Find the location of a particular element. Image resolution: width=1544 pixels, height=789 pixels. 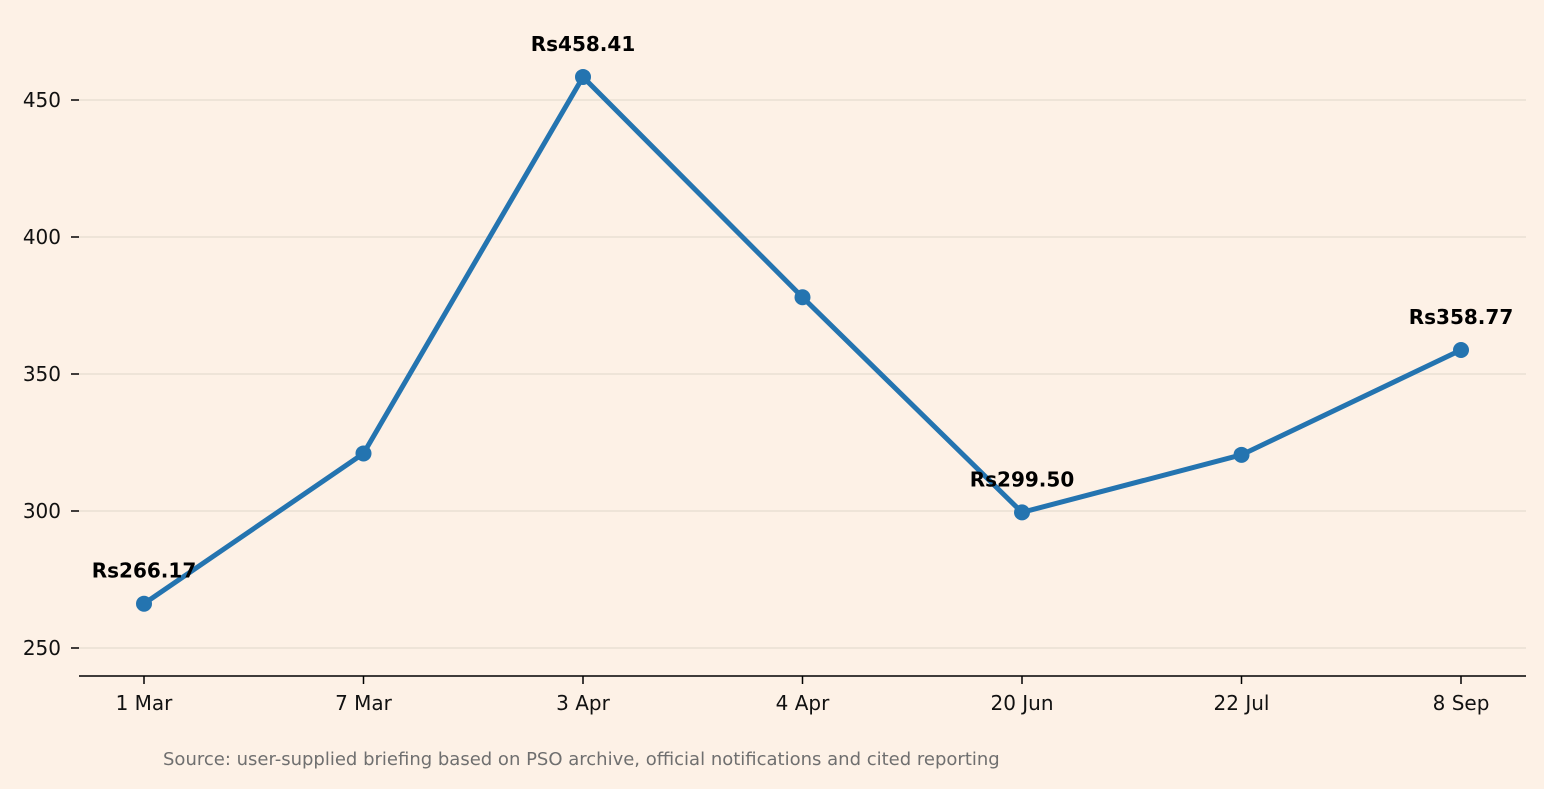

data-label: Rs358.77 is located at coordinates (1461, 317).